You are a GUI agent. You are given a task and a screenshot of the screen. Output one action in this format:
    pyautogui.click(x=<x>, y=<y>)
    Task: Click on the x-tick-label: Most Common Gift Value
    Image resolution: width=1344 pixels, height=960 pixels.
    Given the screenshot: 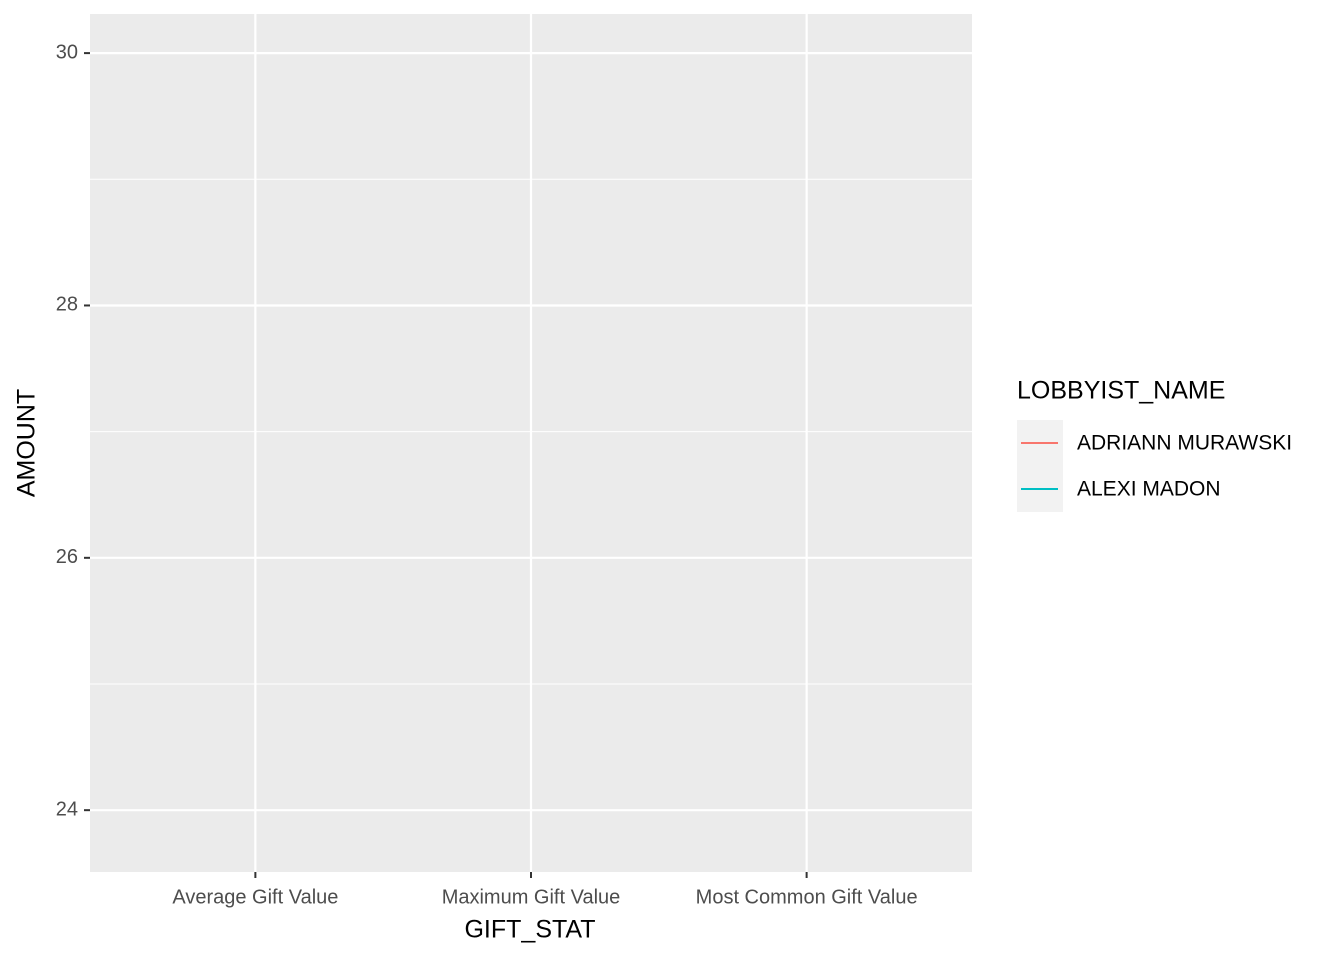 What is the action you would take?
    pyautogui.click(x=807, y=897)
    